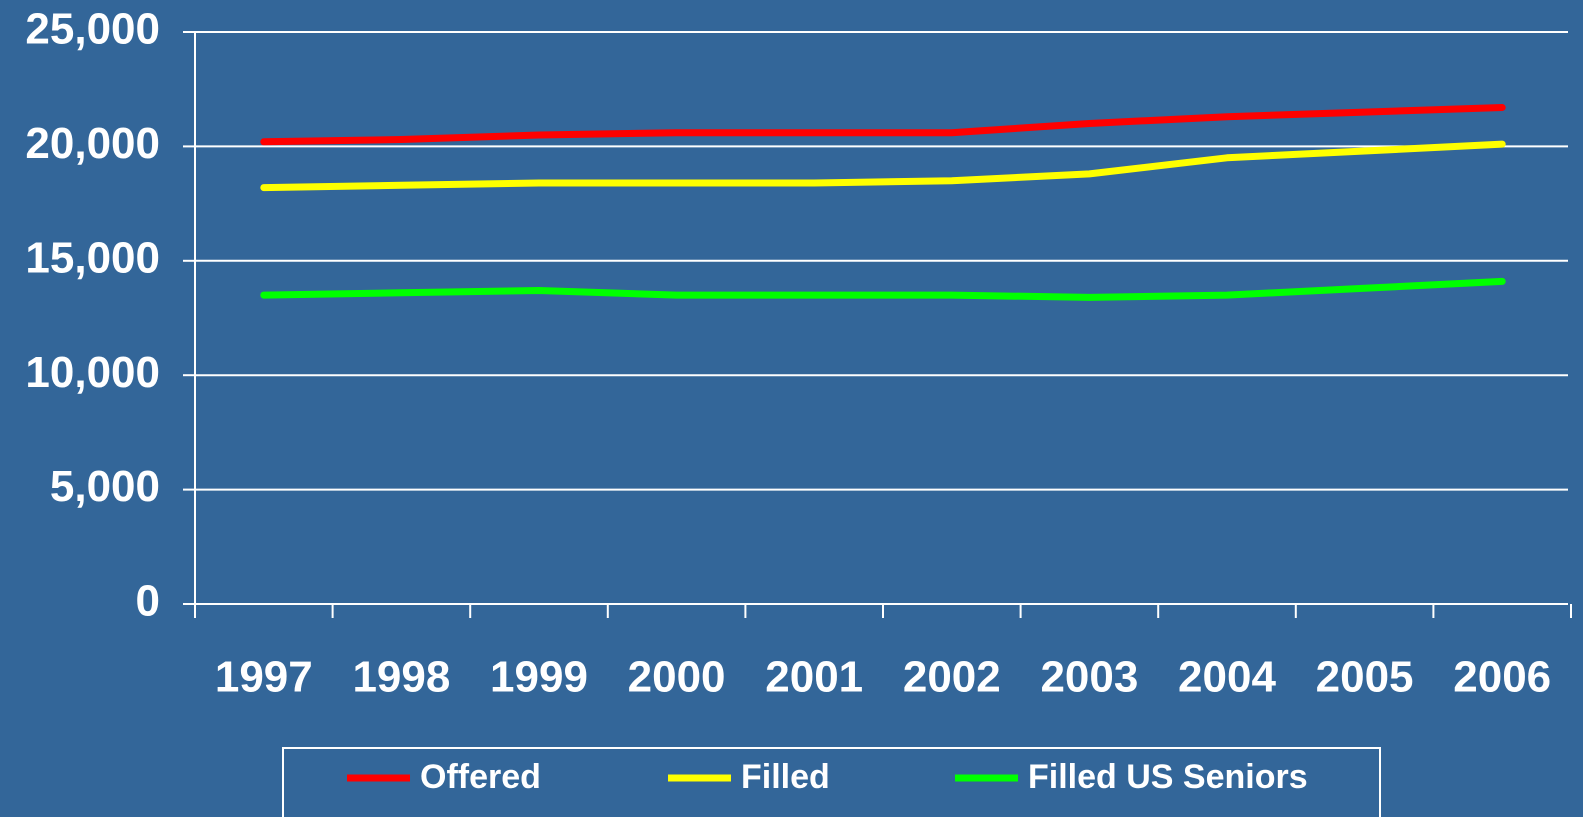 The image size is (1583, 817). Describe the element at coordinates (105, 486) in the screenshot. I see `y-tick-label: 5,000` at that location.